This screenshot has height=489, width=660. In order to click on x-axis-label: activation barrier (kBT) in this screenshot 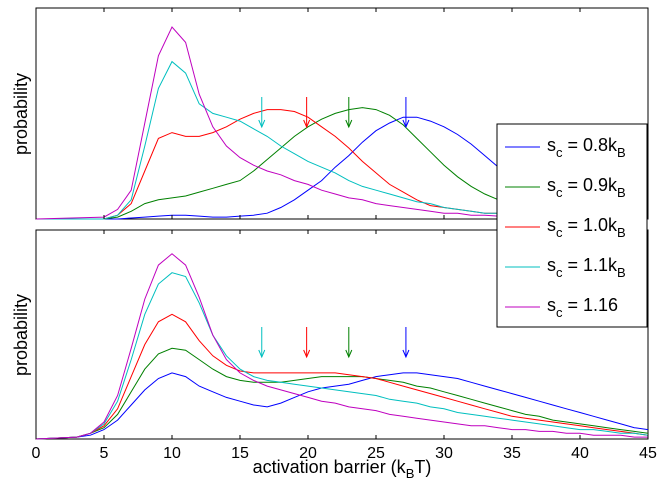, I will do `click(342, 469)`.